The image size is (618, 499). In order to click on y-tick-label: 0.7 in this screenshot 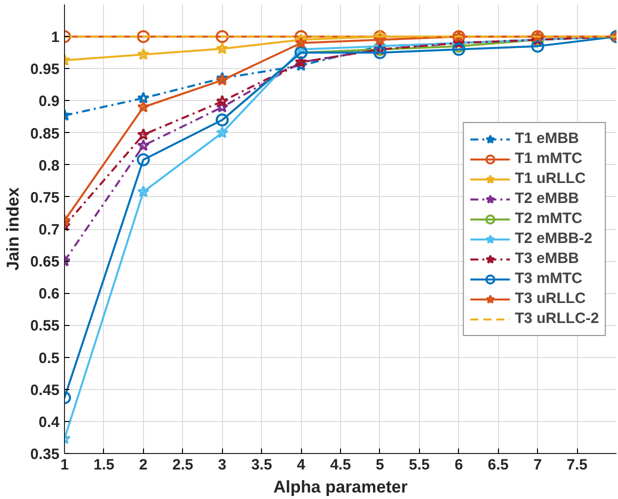, I will do `click(49, 230)`.